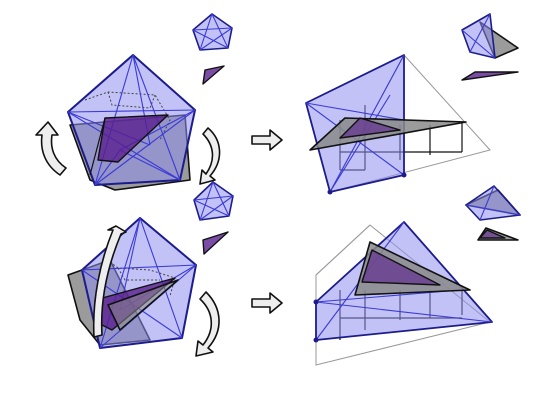 The height and width of the screenshot is (406, 558). I want to click on small-purple-shard-top, so click(213, 75).